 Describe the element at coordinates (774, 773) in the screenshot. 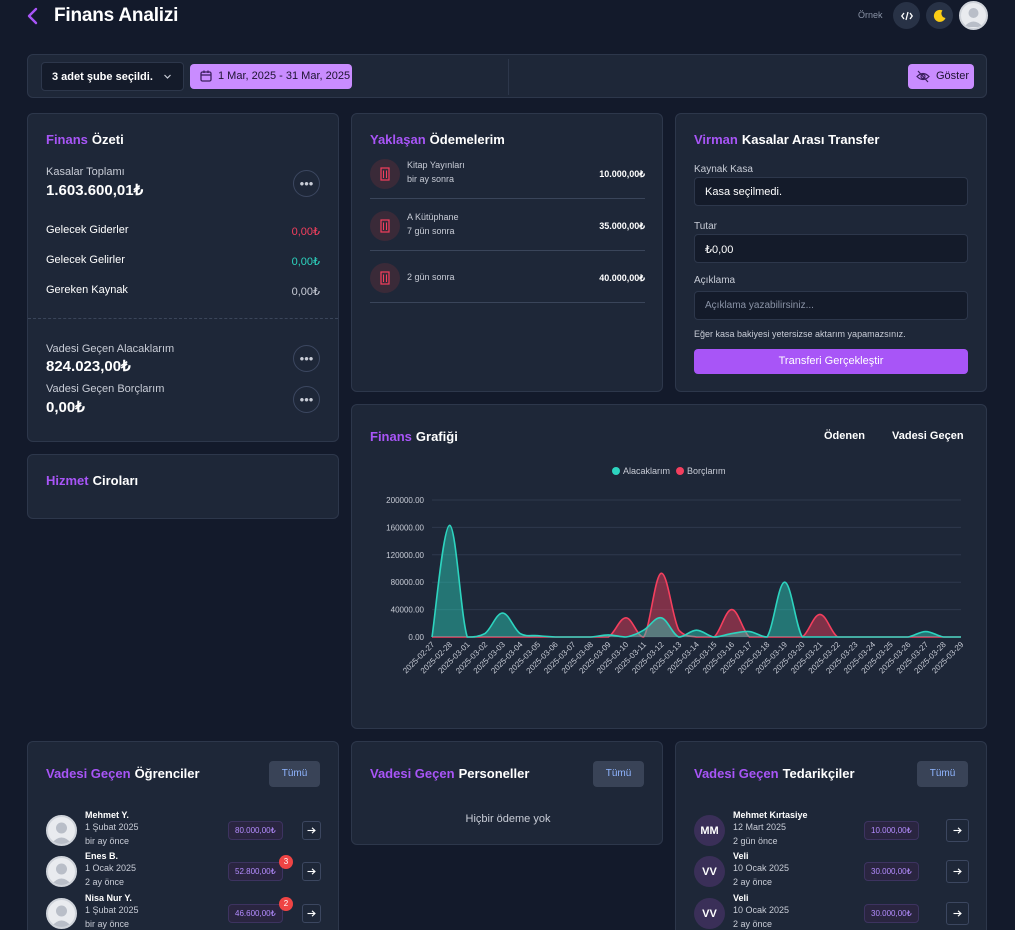

I see `card-title: Vadesi Geçen Tedarikçiler` at that location.